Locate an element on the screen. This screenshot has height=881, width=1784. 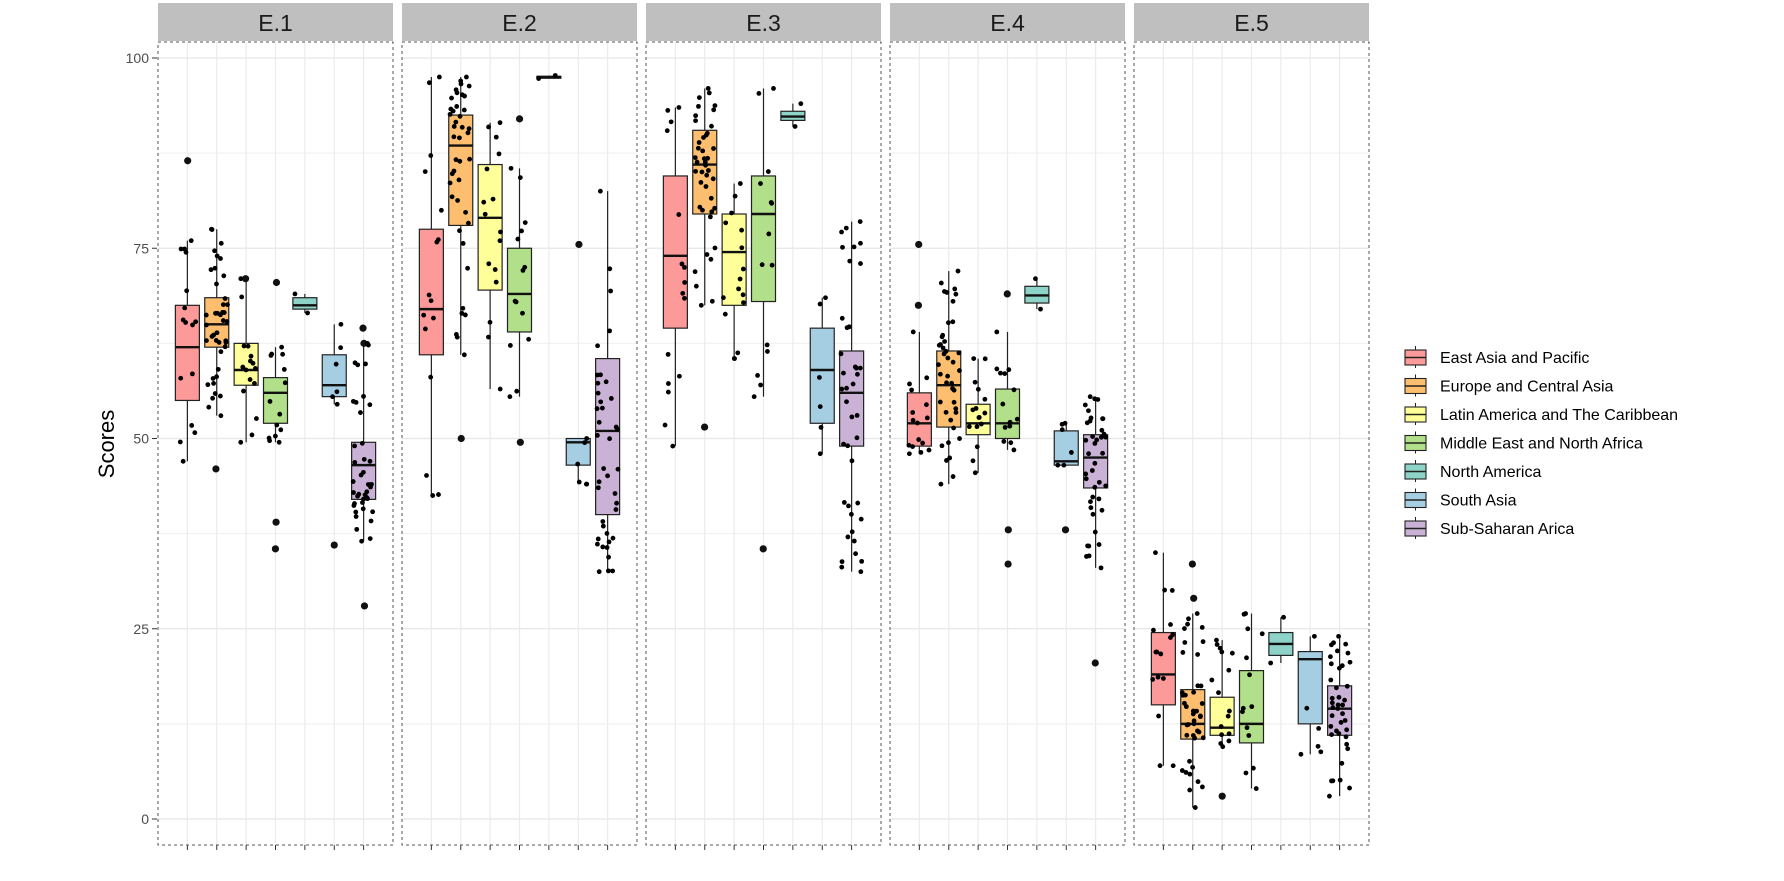
y-tick-label: 50 is located at coordinates (141, 439).